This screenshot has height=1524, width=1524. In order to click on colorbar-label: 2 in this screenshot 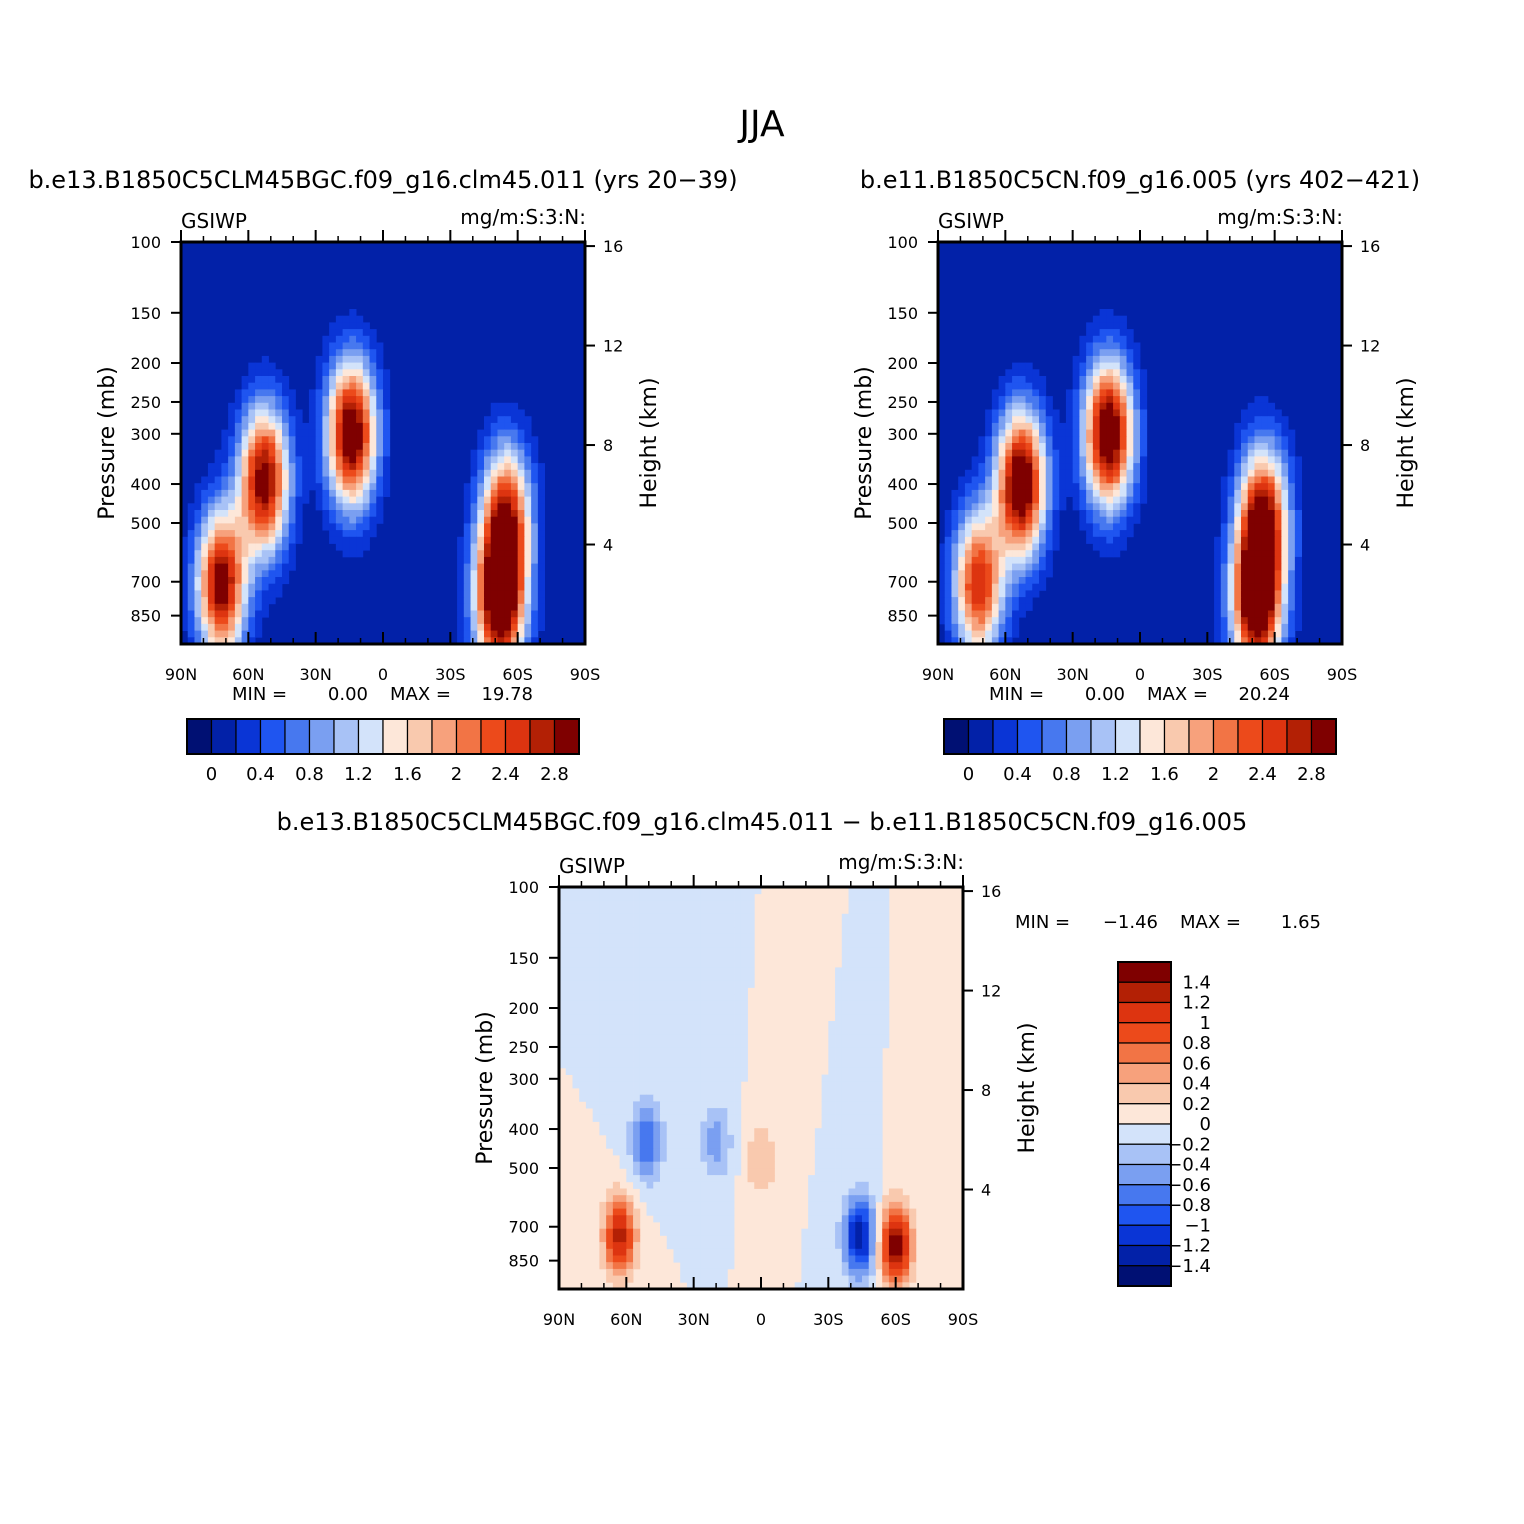, I will do `click(1213, 774)`.